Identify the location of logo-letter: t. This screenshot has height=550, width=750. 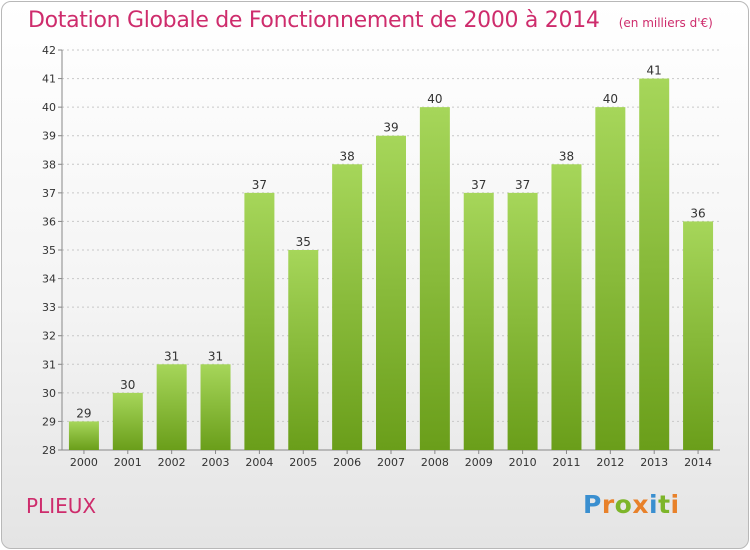
(664, 504).